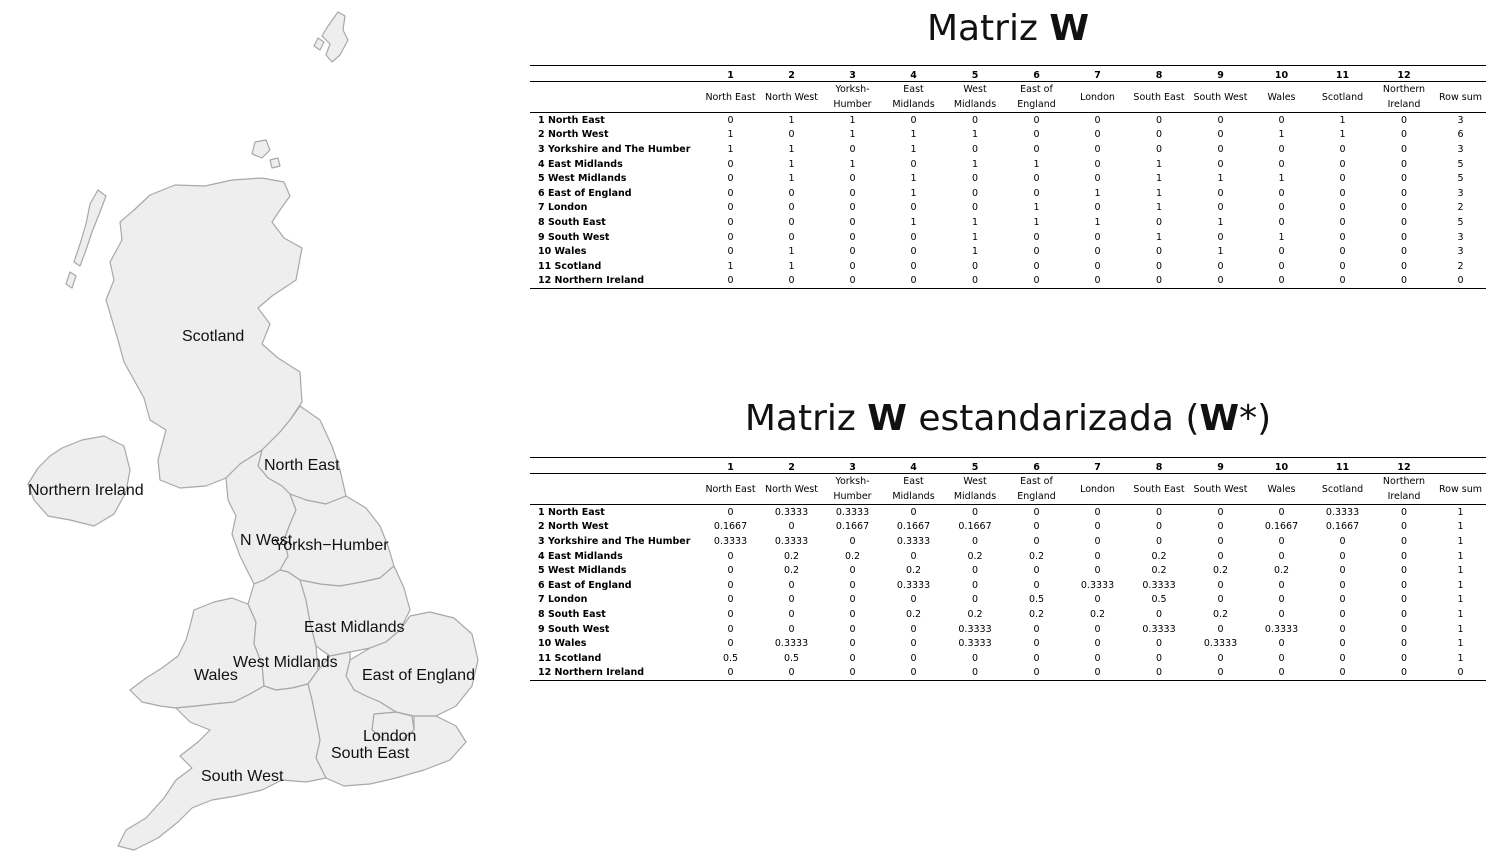 The height and width of the screenshot is (861, 1490). What do you see at coordinates (576, 512) in the screenshot?
I see `row-name: North East` at bounding box center [576, 512].